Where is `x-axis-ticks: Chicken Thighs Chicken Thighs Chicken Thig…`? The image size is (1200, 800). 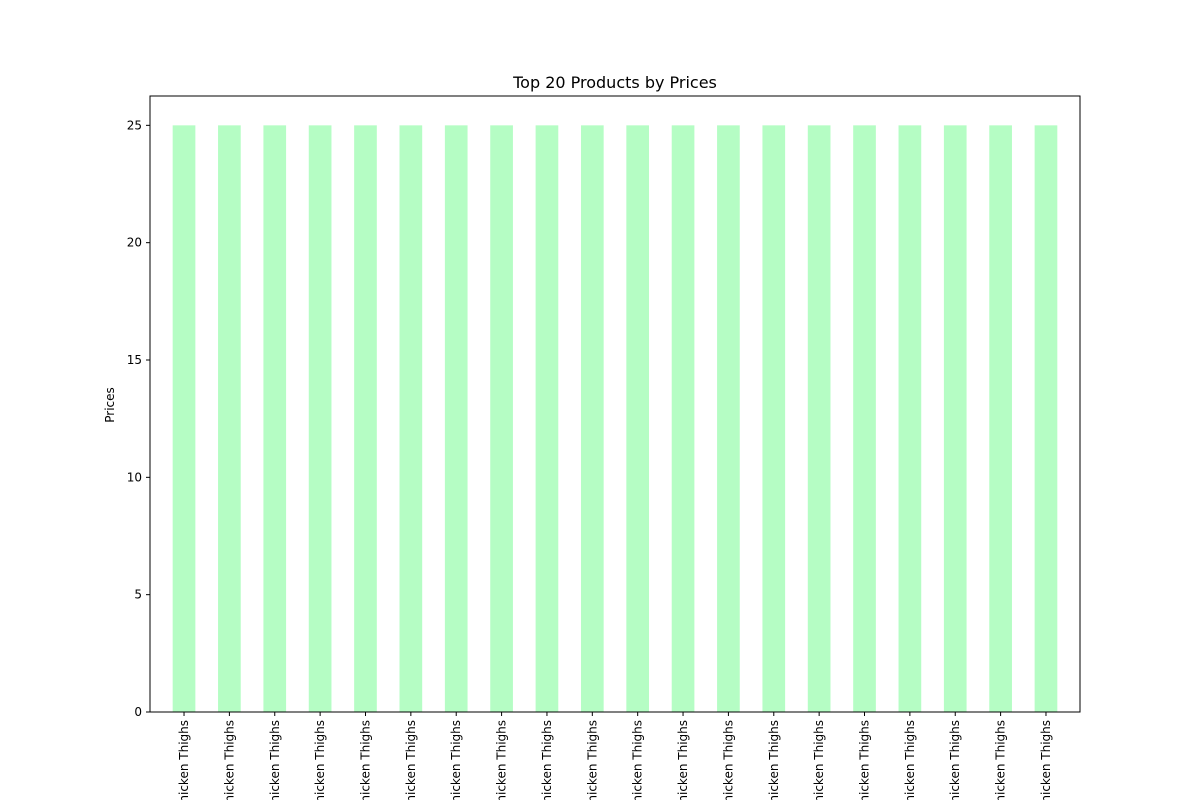 x-axis-ticks: Chicken Thighs Chicken Thighs Chicken Thig… is located at coordinates (615, 756).